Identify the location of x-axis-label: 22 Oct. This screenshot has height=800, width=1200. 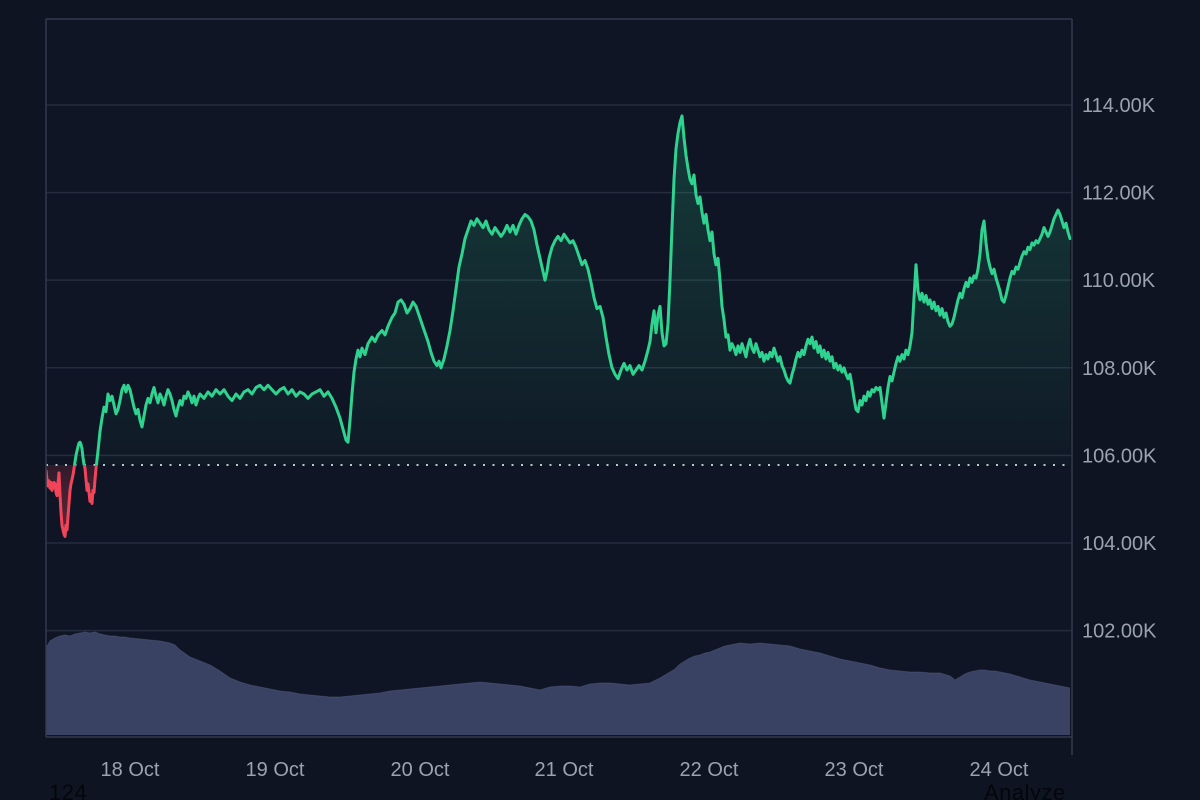
(709, 770).